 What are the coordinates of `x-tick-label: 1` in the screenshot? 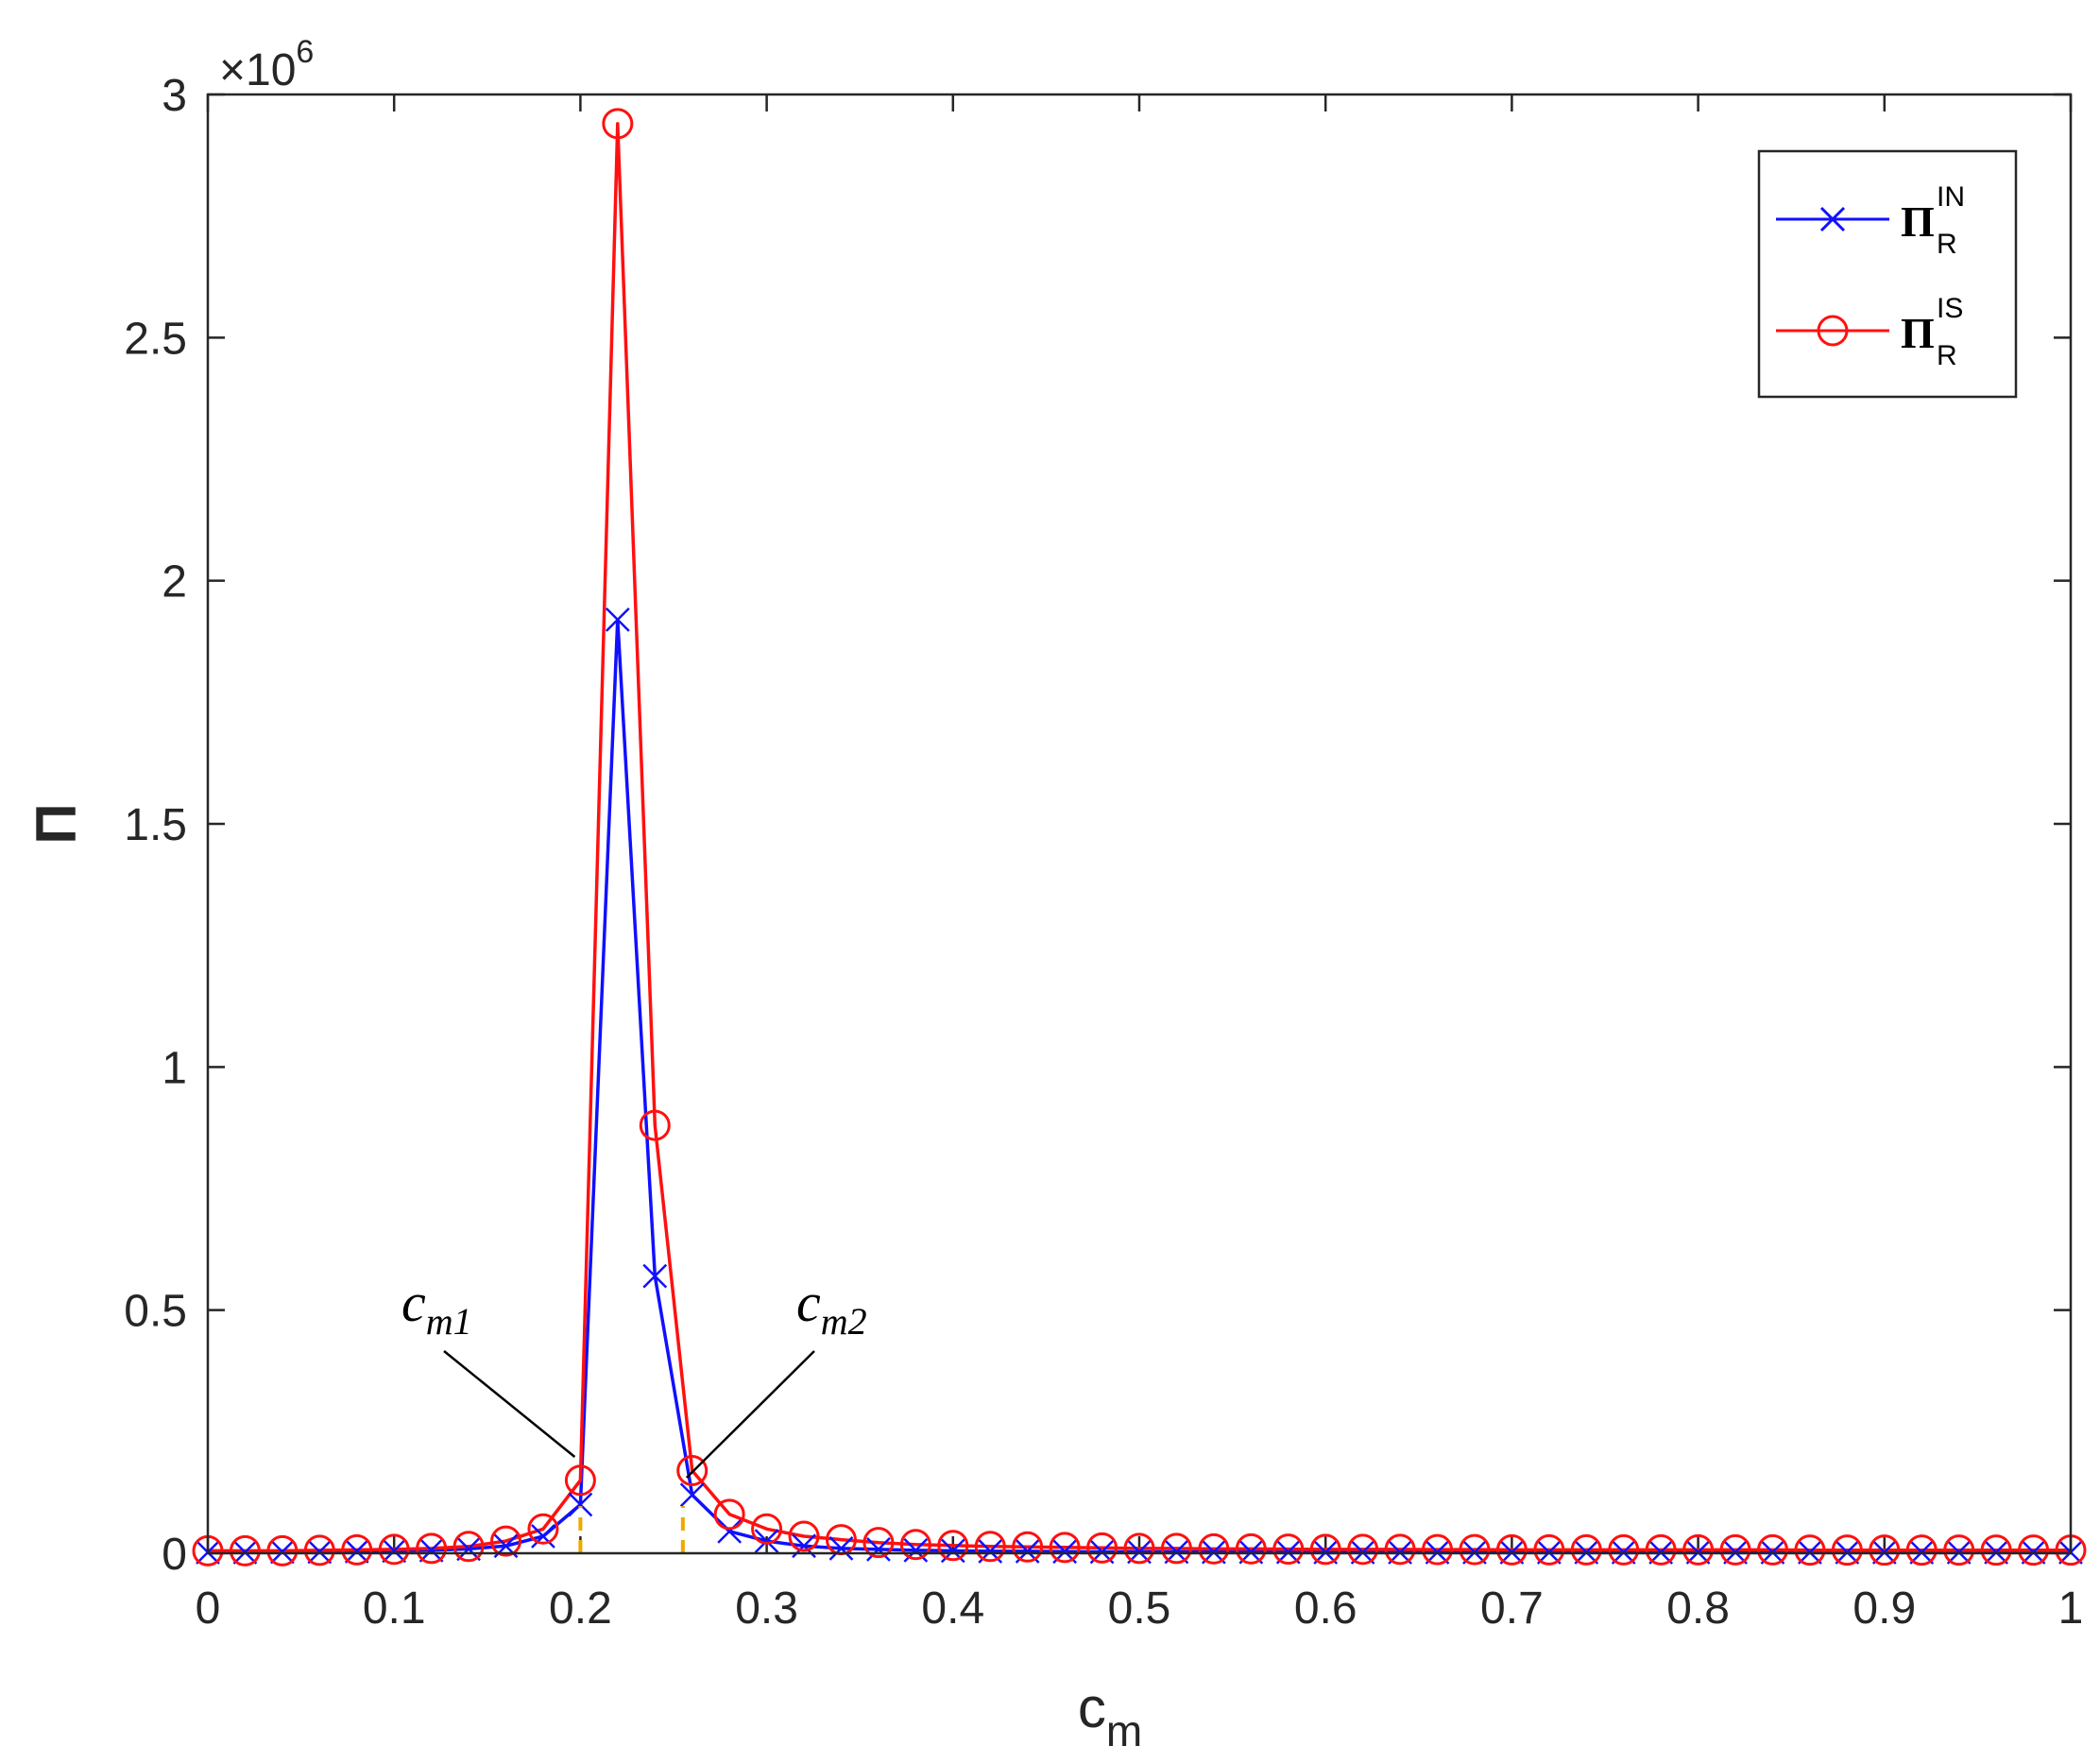 It's located at (2071, 1608).